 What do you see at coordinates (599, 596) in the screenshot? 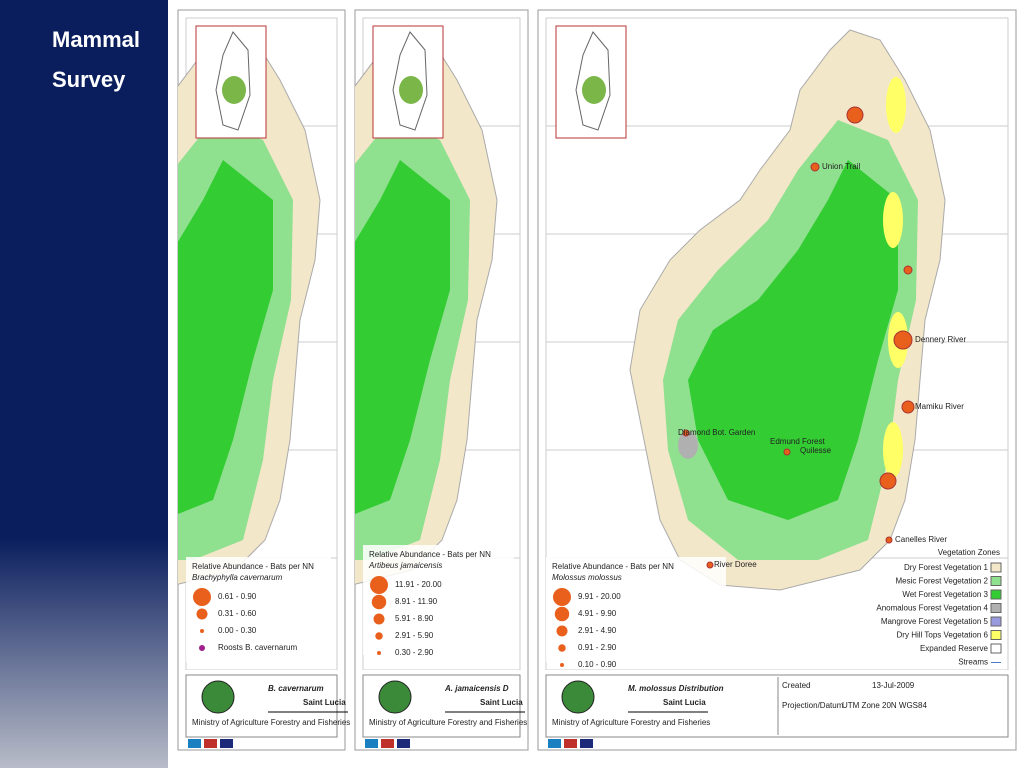
I see `legend-class: 9.91 - 20.00` at bounding box center [599, 596].